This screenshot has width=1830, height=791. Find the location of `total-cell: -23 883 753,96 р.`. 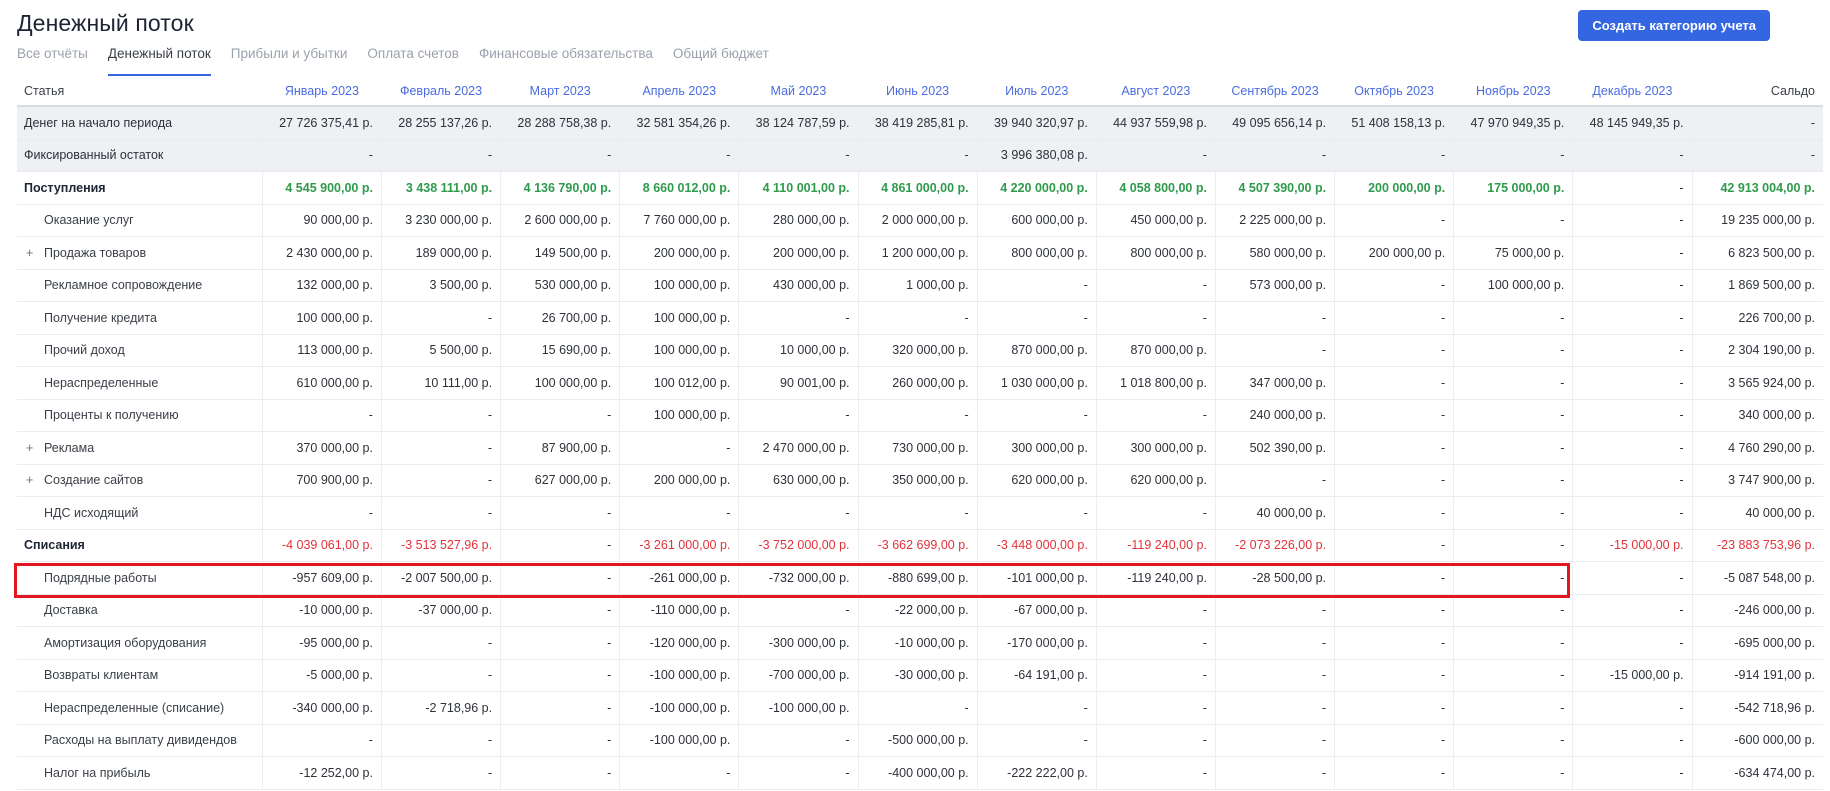

total-cell: -23 883 753,96 р. is located at coordinates (1757, 545).